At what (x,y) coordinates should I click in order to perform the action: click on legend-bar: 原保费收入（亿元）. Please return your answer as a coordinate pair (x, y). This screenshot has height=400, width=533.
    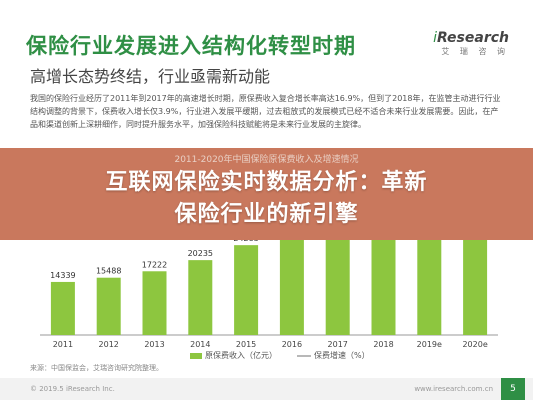
    Looking at the image, I should click on (233, 355).